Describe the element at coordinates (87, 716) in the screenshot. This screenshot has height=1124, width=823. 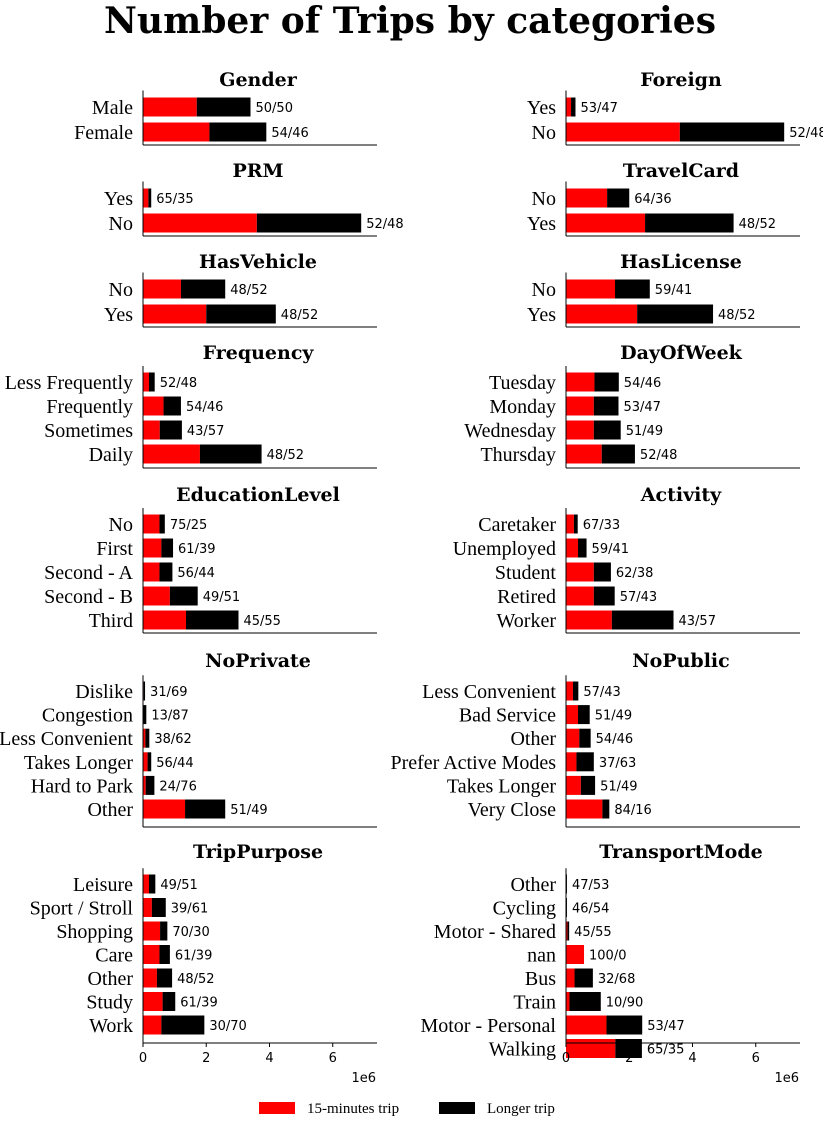
I see `category-label: Congestion` at that location.